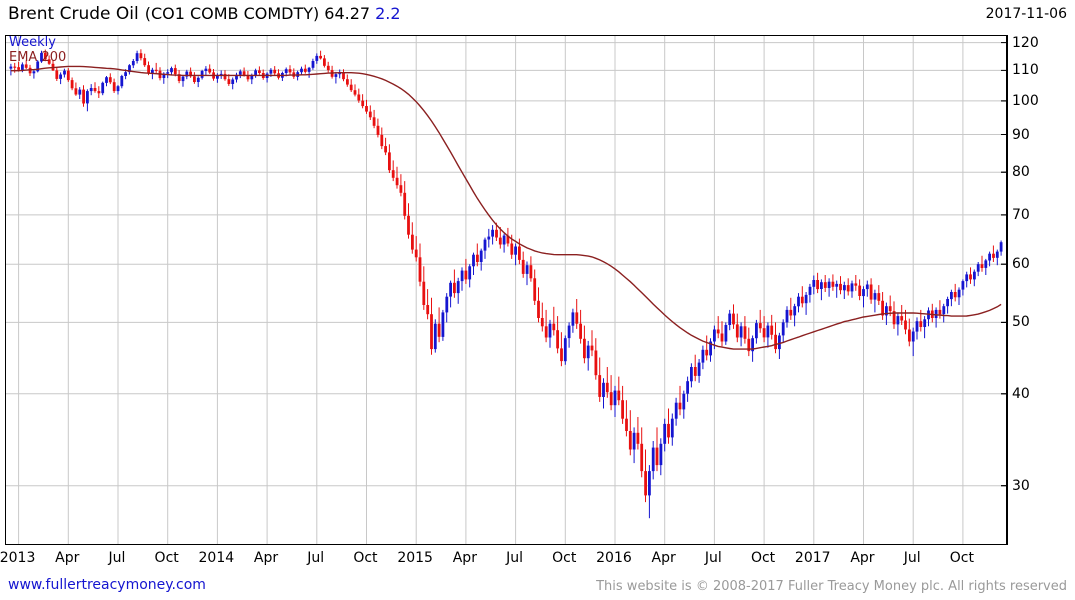 The height and width of the screenshot is (600, 1075). I want to click on as-of-date: 2017-11-06, so click(1026, 14).